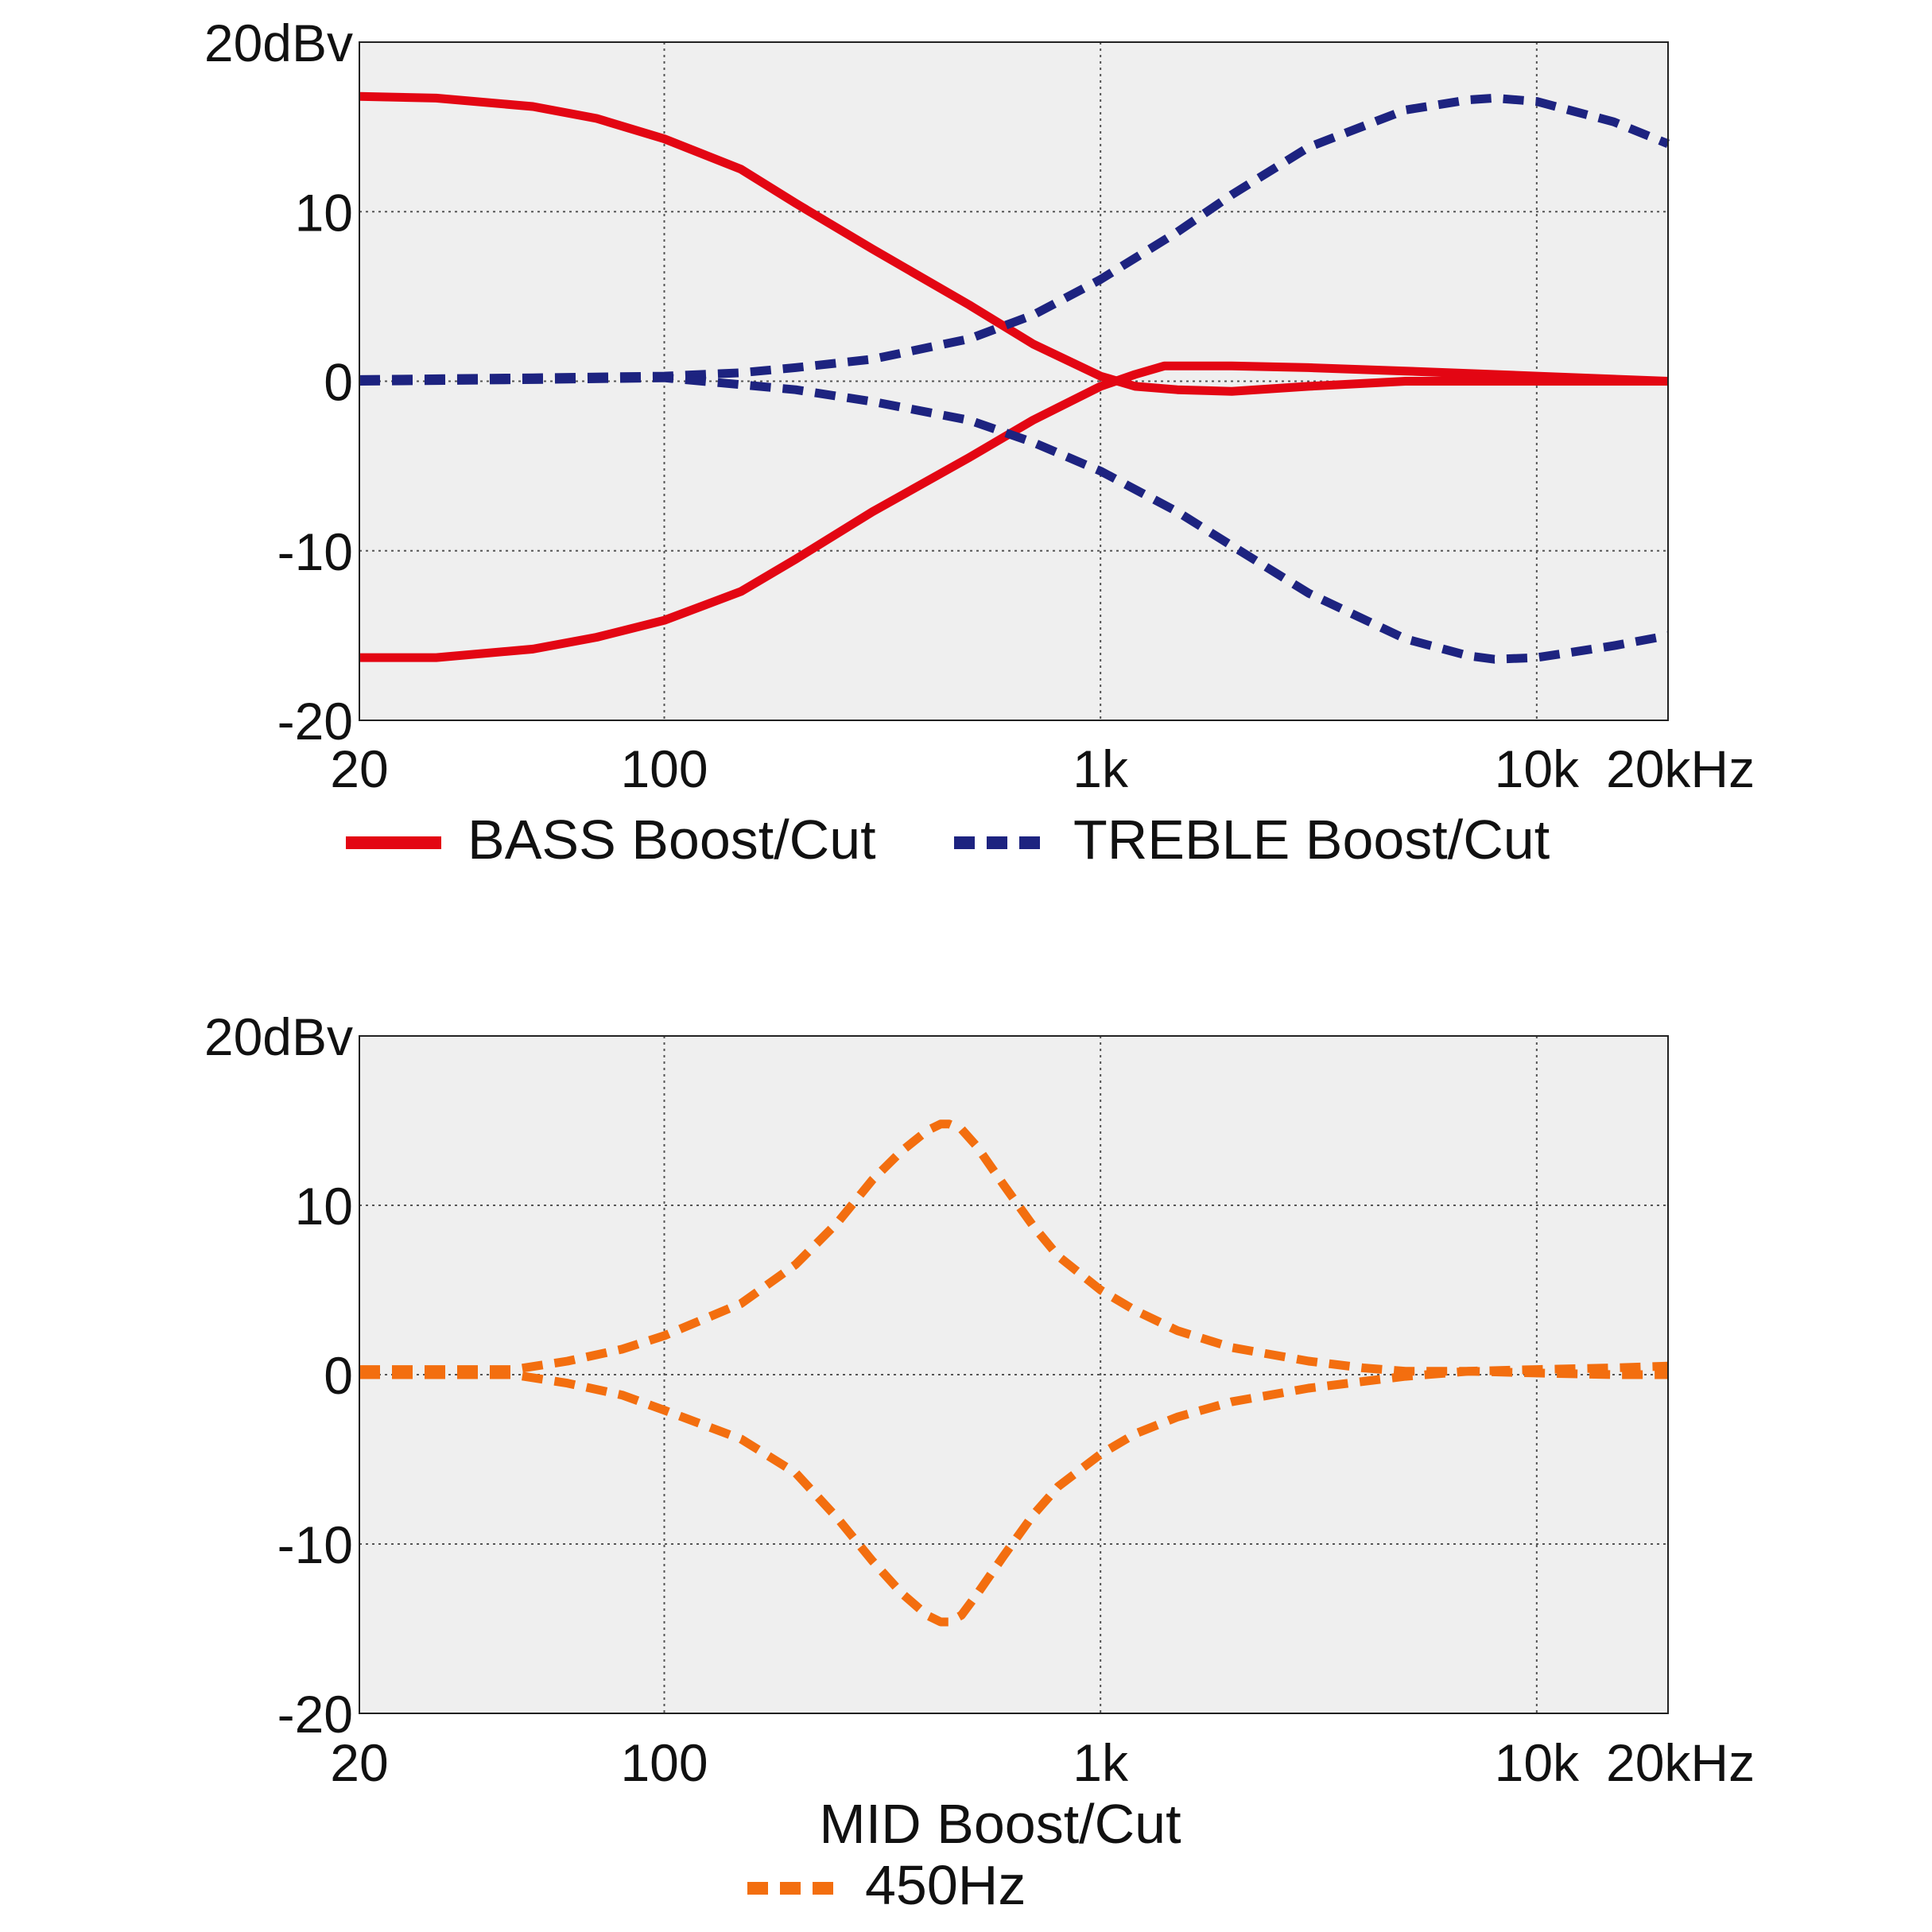  Describe the element at coordinates (946, 1885) in the screenshot. I see `legend-label: 450Hz` at that location.